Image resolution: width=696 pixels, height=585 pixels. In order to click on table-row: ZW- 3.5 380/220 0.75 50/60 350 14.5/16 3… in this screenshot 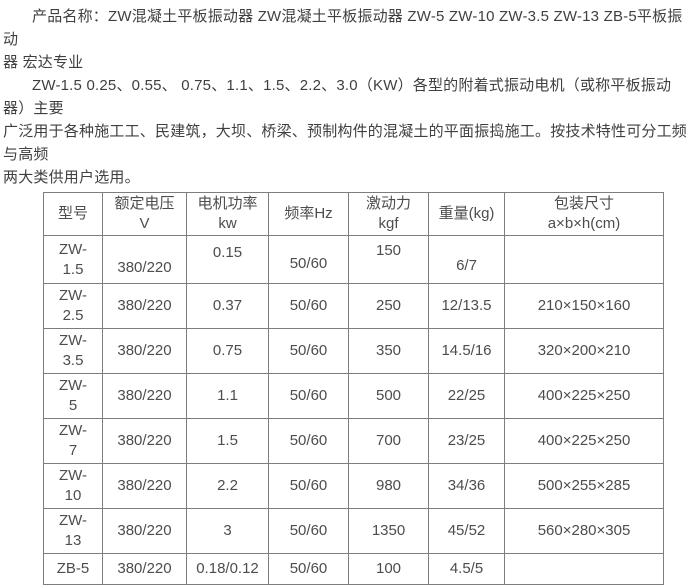, I will do `click(353, 351)`.